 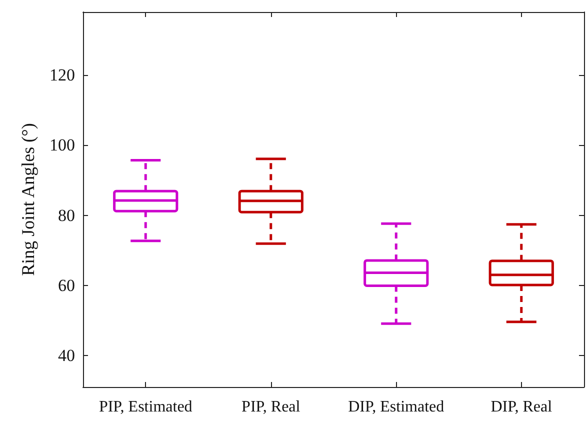 I want to click on y-tick-label: 120, so click(x=62, y=75).